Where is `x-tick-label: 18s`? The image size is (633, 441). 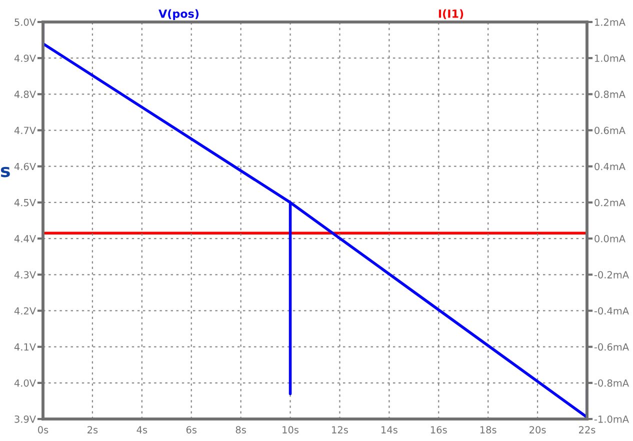
x-tick-label: 18s is located at coordinates (488, 430).